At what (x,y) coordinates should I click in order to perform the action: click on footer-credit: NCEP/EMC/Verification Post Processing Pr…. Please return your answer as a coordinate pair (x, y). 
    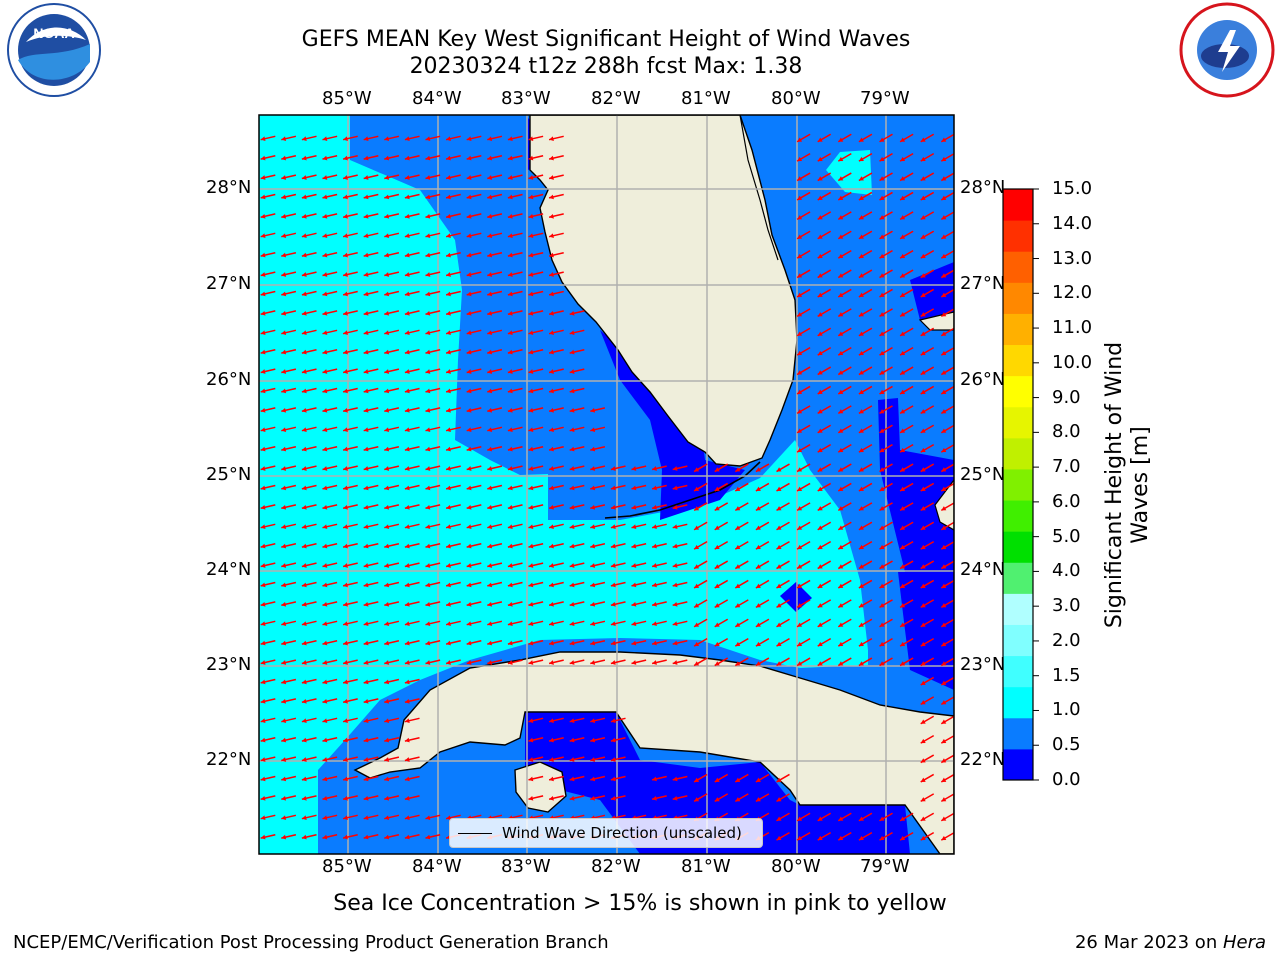
    Looking at the image, I should click on (311, 942).